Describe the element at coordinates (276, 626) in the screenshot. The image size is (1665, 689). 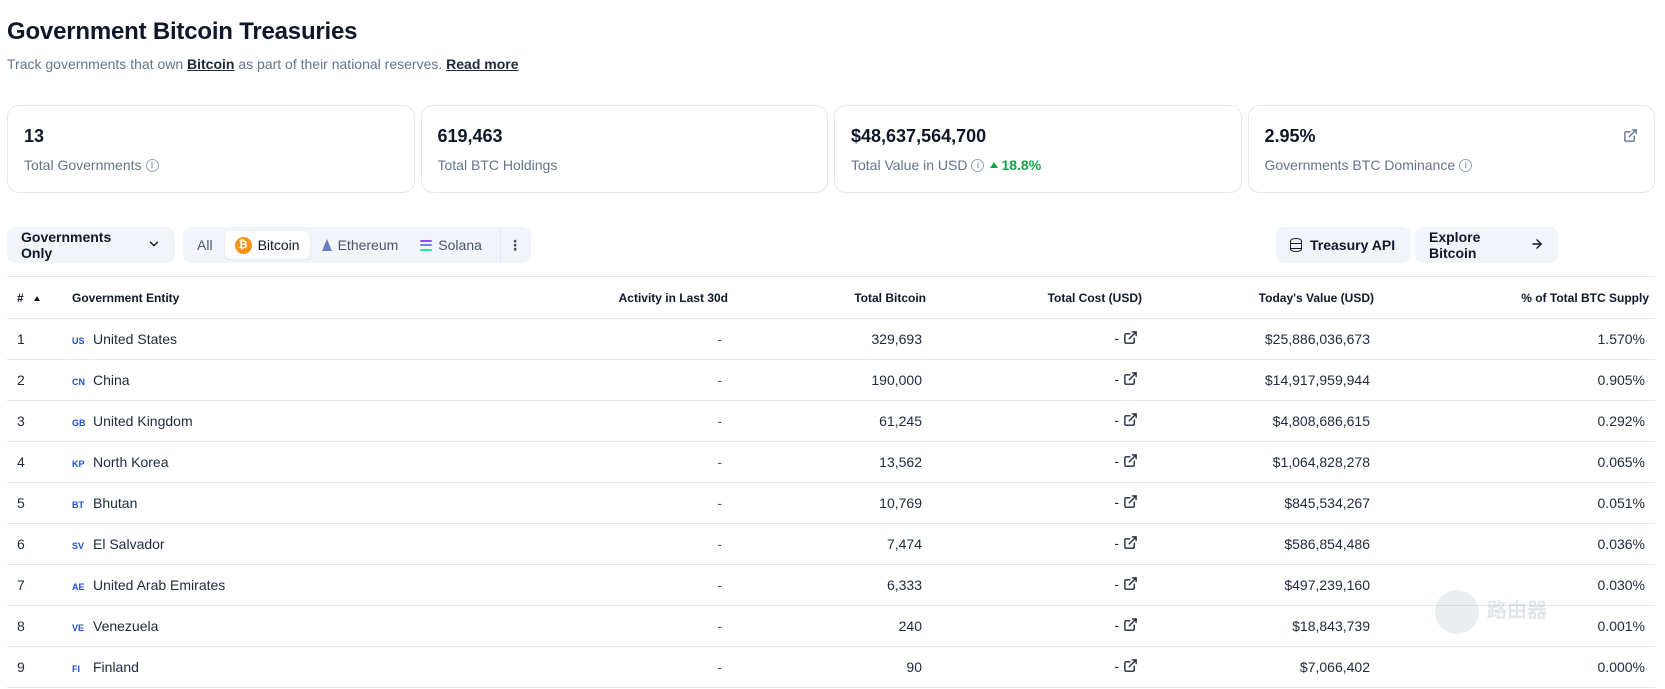
I see `cell-entity: VE Venezuela` at that location.